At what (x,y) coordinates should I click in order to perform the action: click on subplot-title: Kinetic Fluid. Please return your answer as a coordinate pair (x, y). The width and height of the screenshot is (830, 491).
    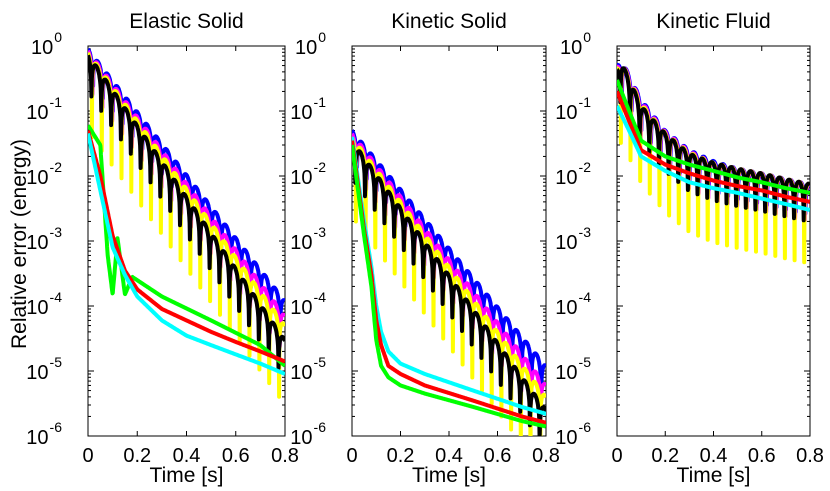
    Looking at the image, I should click on (713, 21).